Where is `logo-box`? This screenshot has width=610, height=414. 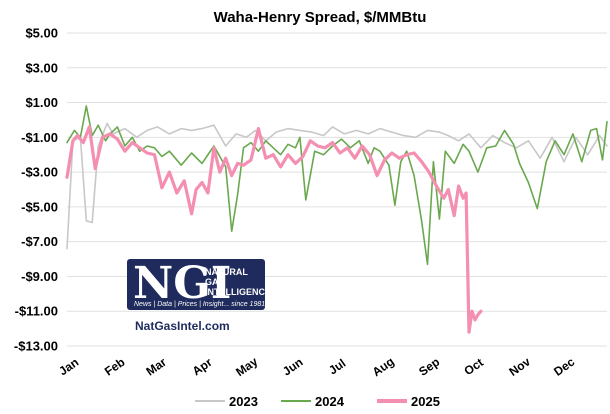 logo-box is located at coordinates (196, 284).